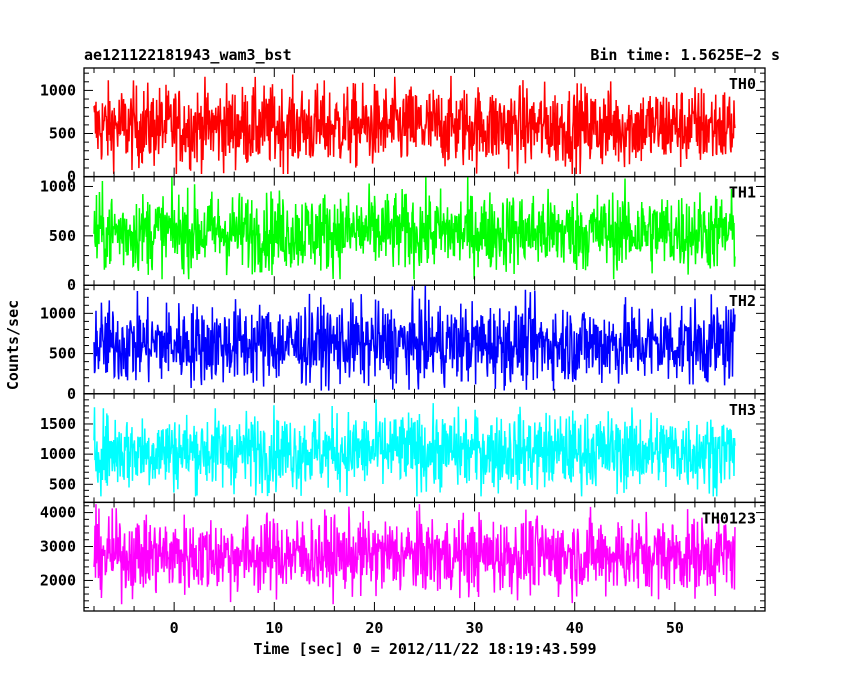 The image size is (850, 680). Describe the element at coordinates (424, 649) in the screenshot. I see `x-axis-label: Time [sec] 0 = 2012/11/22 18:19:43.599` at that location.